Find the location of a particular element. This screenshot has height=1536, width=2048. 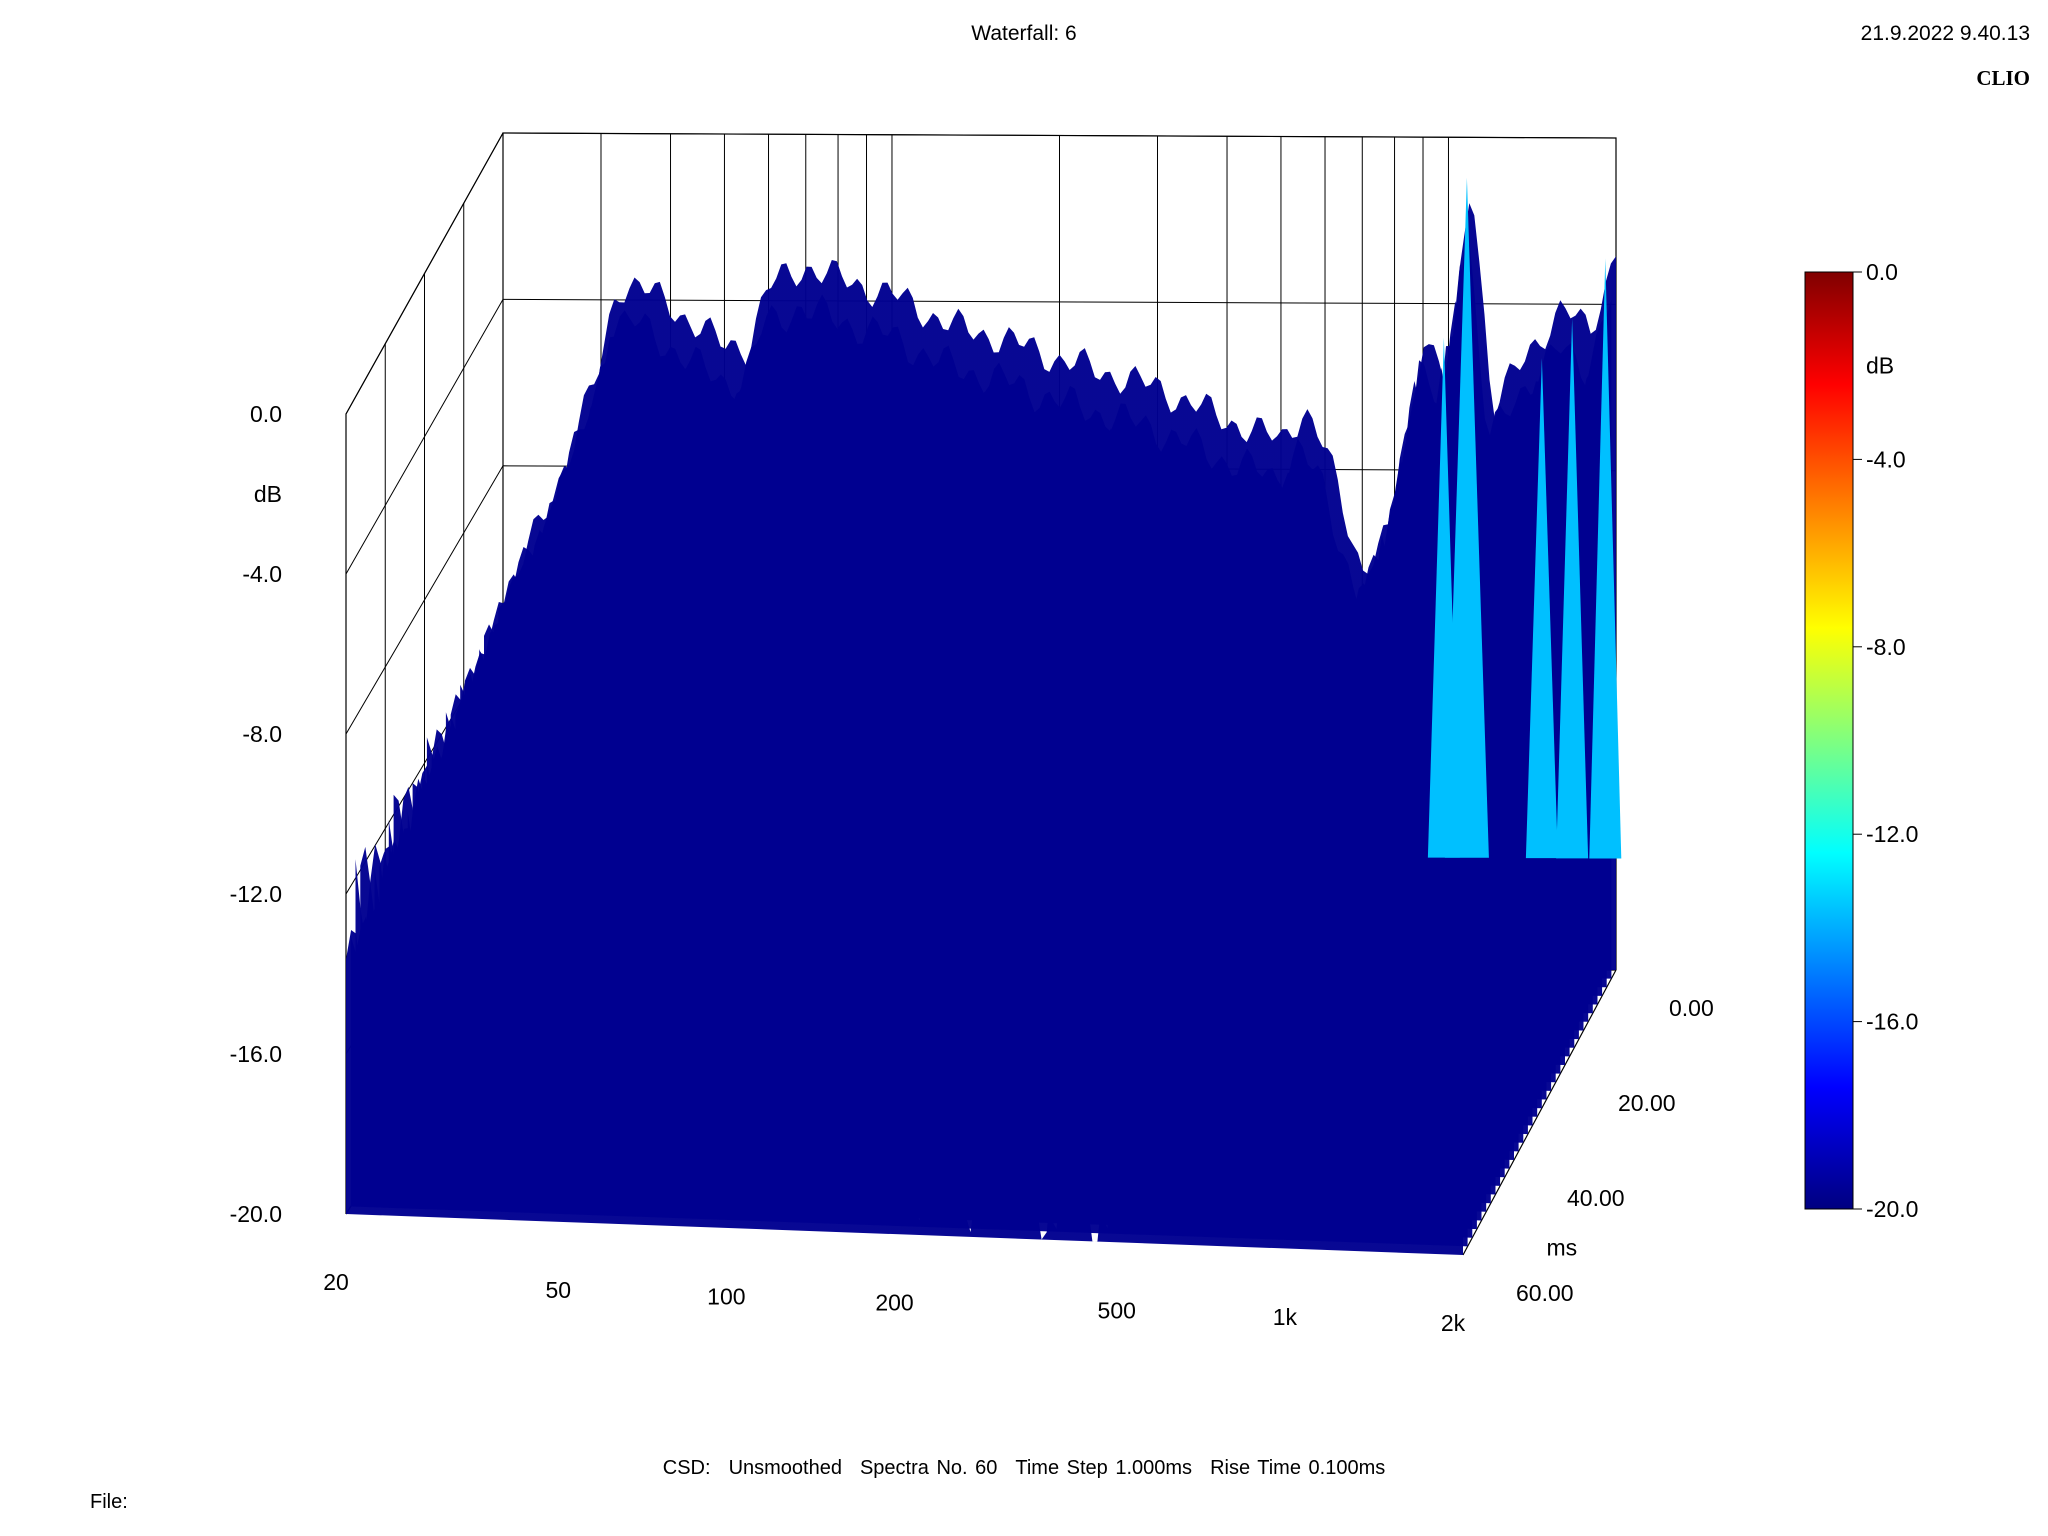

x-tick-label: 2k is located at coordinates (1453, 1323).